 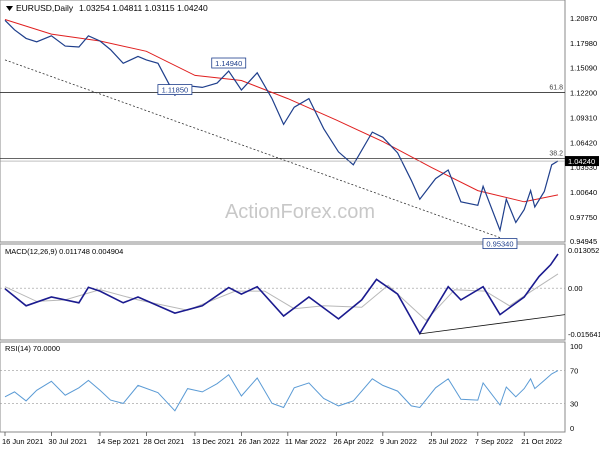 I want to click on annotation-label: 1.14940, so click(x=228, y=63).